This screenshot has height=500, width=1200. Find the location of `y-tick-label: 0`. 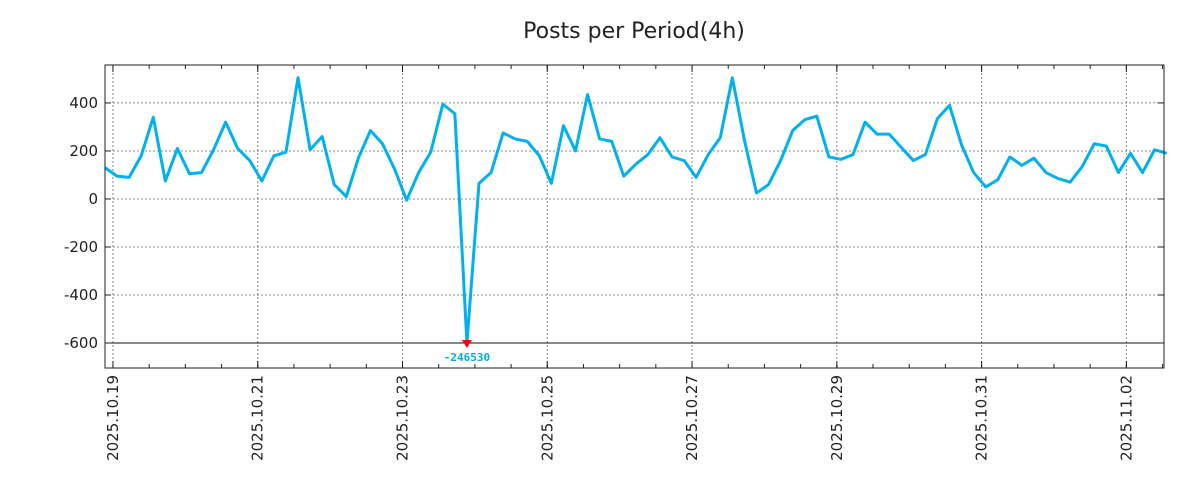

y-tick-label: 0 is located at coordinates (93, 199).